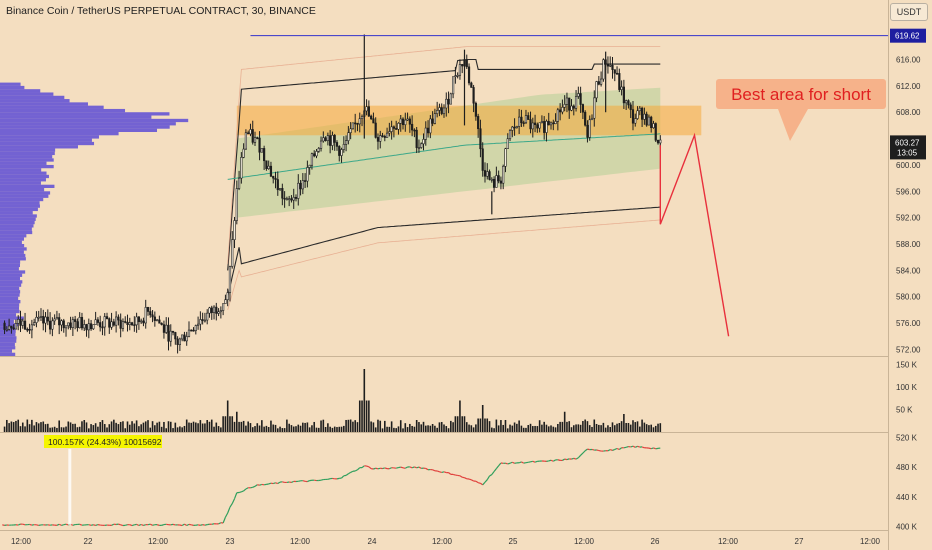 The image size is (932, 550). Describe the element at coordinates (801, 110) in the screenshot. I see `annotation-callout: Best area for short` at that location.